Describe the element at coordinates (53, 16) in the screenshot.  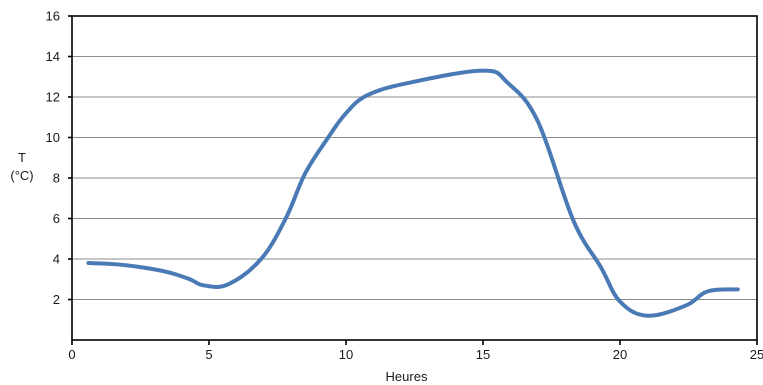
I see `y-tick-label-16: 16` at that location.